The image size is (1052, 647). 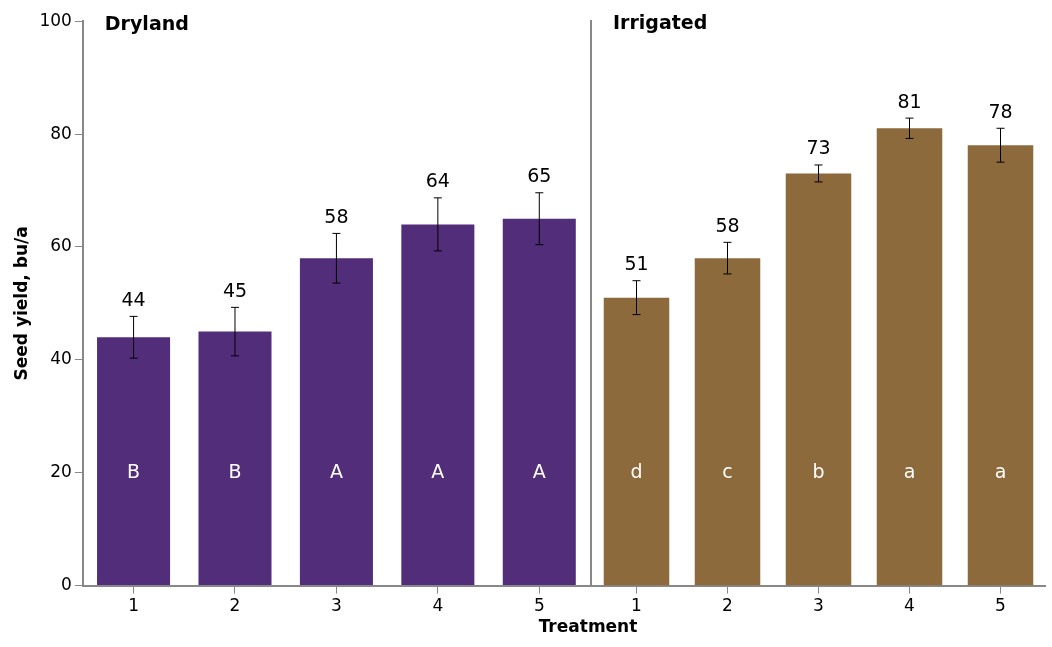 I want to click on y-tick-label: 0, so click(x=66, y=584).